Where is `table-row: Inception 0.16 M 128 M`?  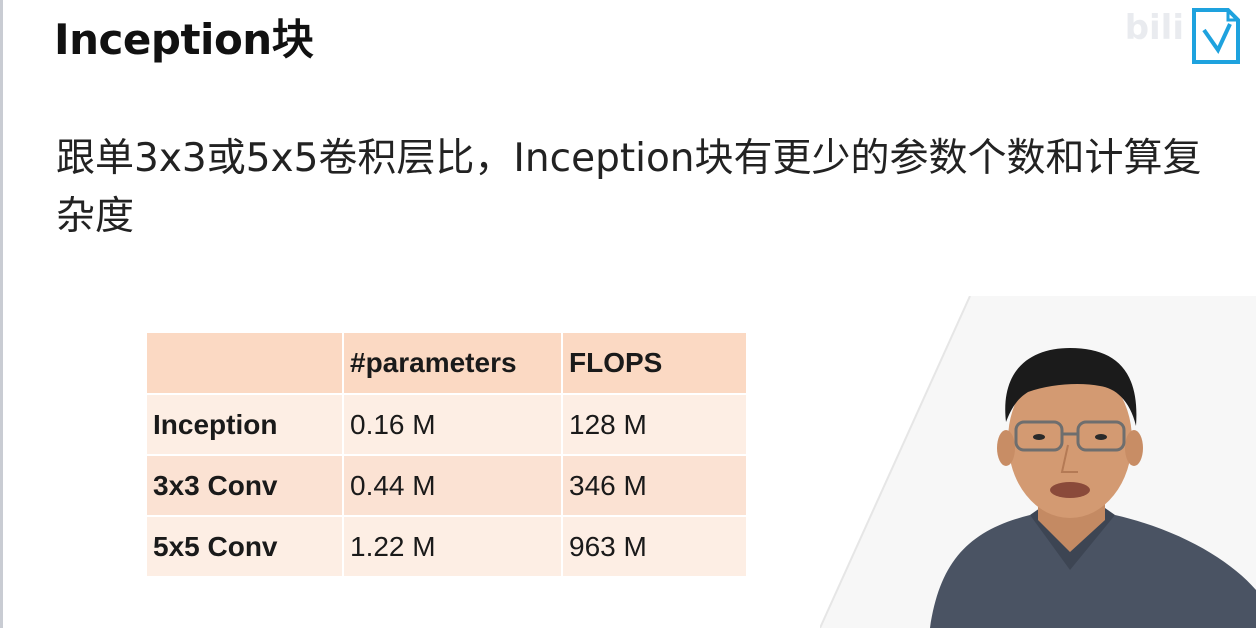 table-row: Inception 0.16 M 128 M is located at coordinates (447, 425).